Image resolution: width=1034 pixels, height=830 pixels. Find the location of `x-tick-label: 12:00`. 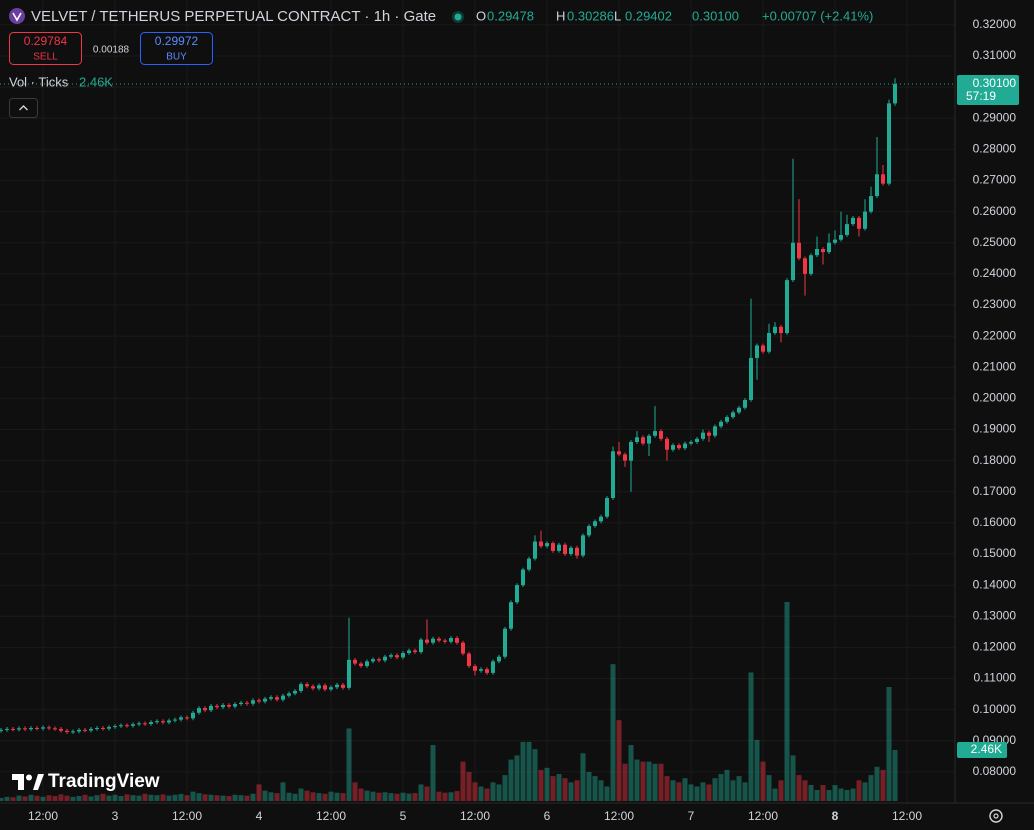

x-tick-label: 12:00 is located at coordinates (763, 816).